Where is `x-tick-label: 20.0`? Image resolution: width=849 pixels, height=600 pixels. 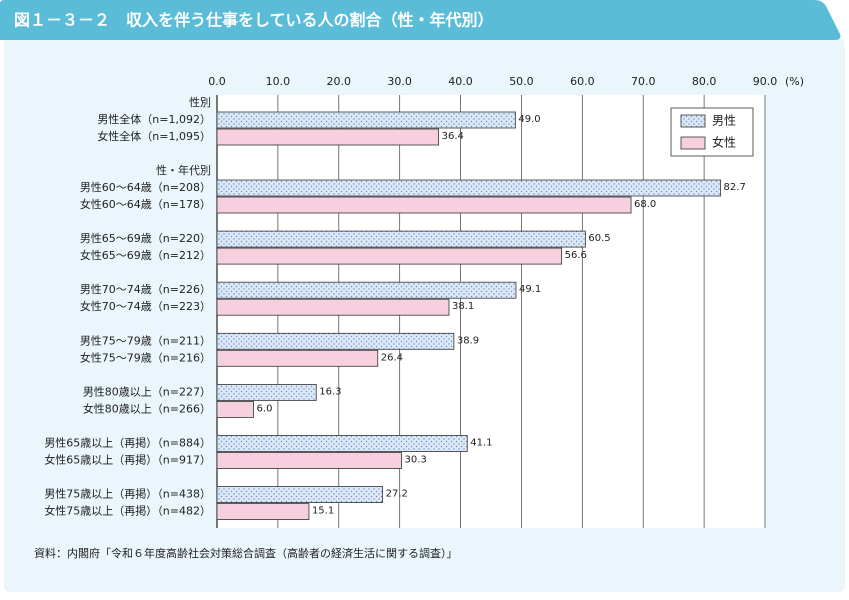
x-tick-label: 20.0 is located at coordinates (339, 81).